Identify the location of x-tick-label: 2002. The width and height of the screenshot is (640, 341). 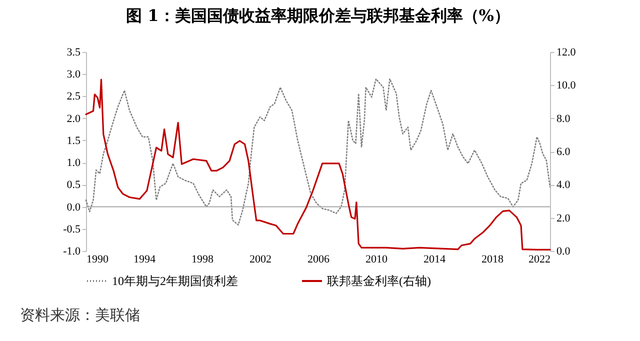
(261, 260).